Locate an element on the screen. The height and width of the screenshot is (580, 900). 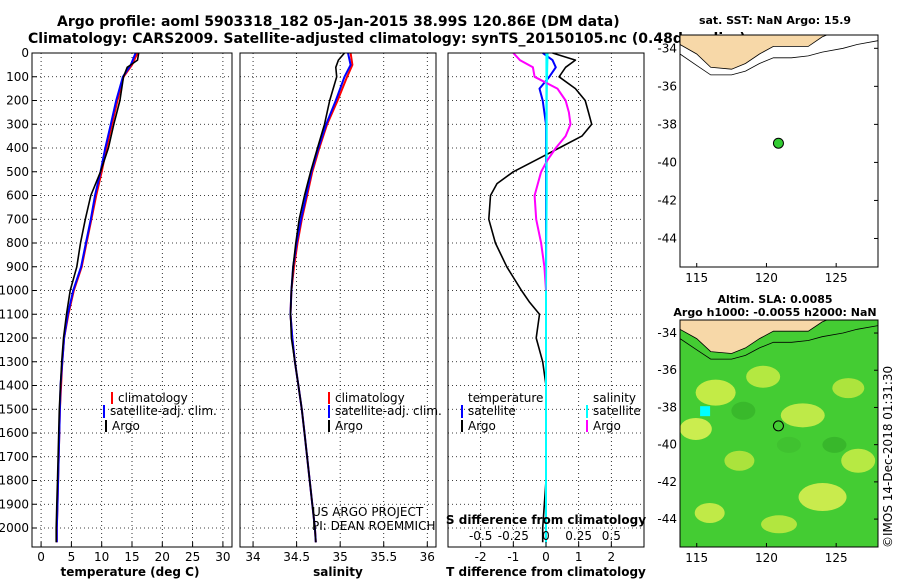
y-tick-label: 2000 is located at coordinates (14, 528).